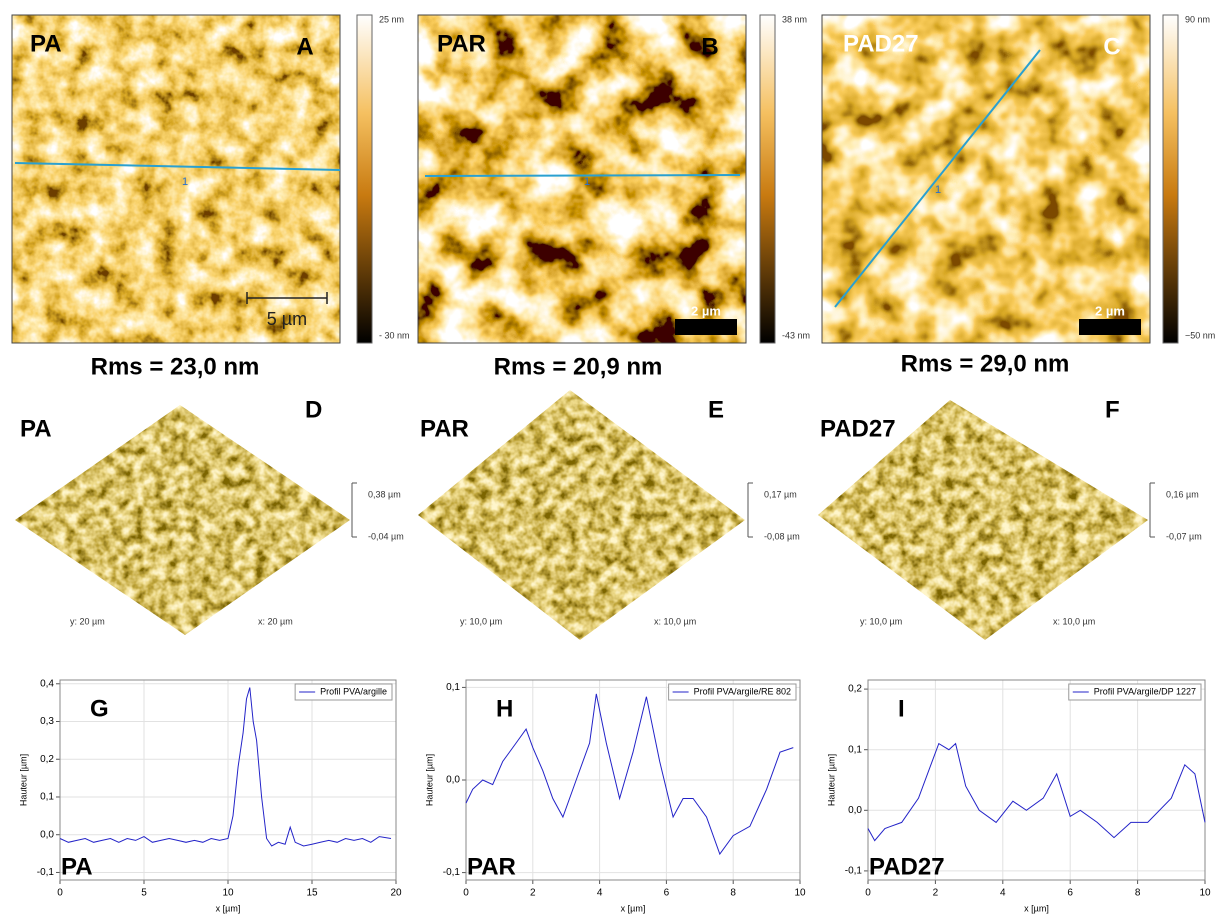  I want to click on plot-area, so click(1036, 780).